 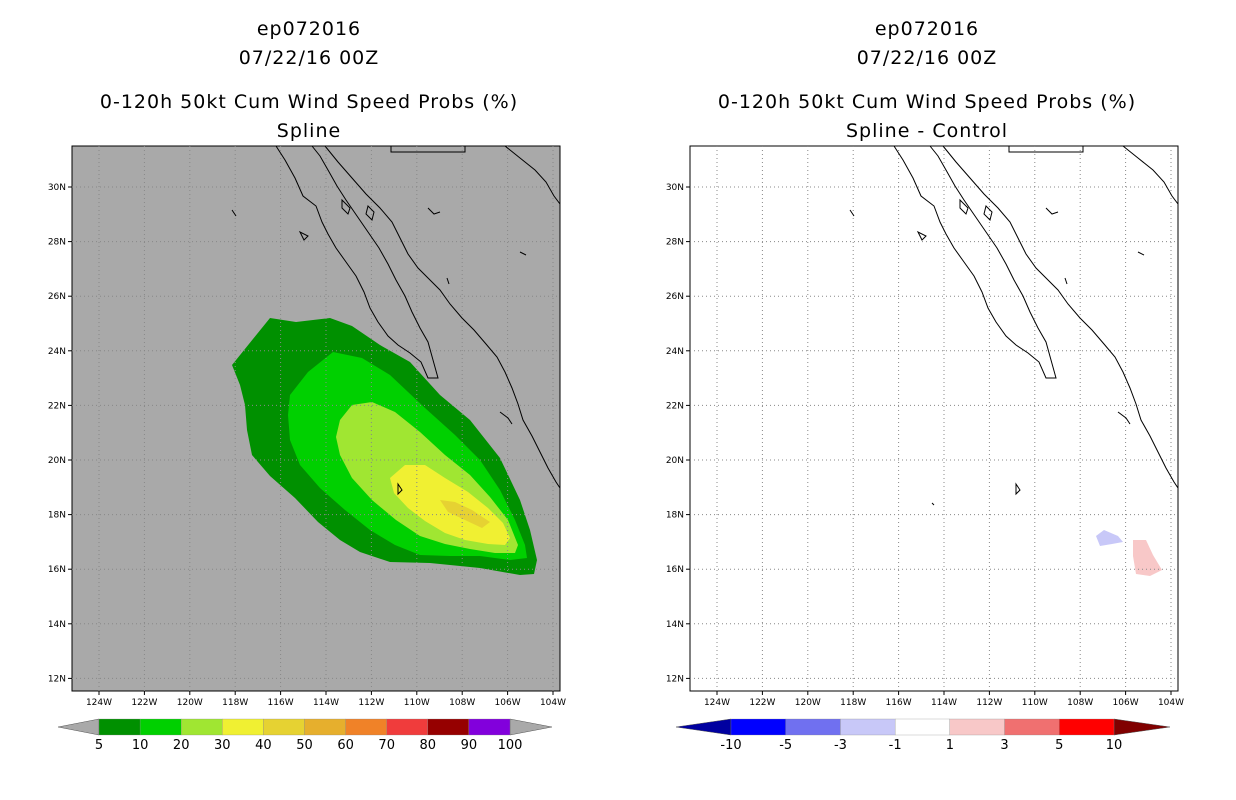 I want to click on colorbar: 5 10 20 30 40 50 60 70 80 90 100, so click(x=305, y=735).